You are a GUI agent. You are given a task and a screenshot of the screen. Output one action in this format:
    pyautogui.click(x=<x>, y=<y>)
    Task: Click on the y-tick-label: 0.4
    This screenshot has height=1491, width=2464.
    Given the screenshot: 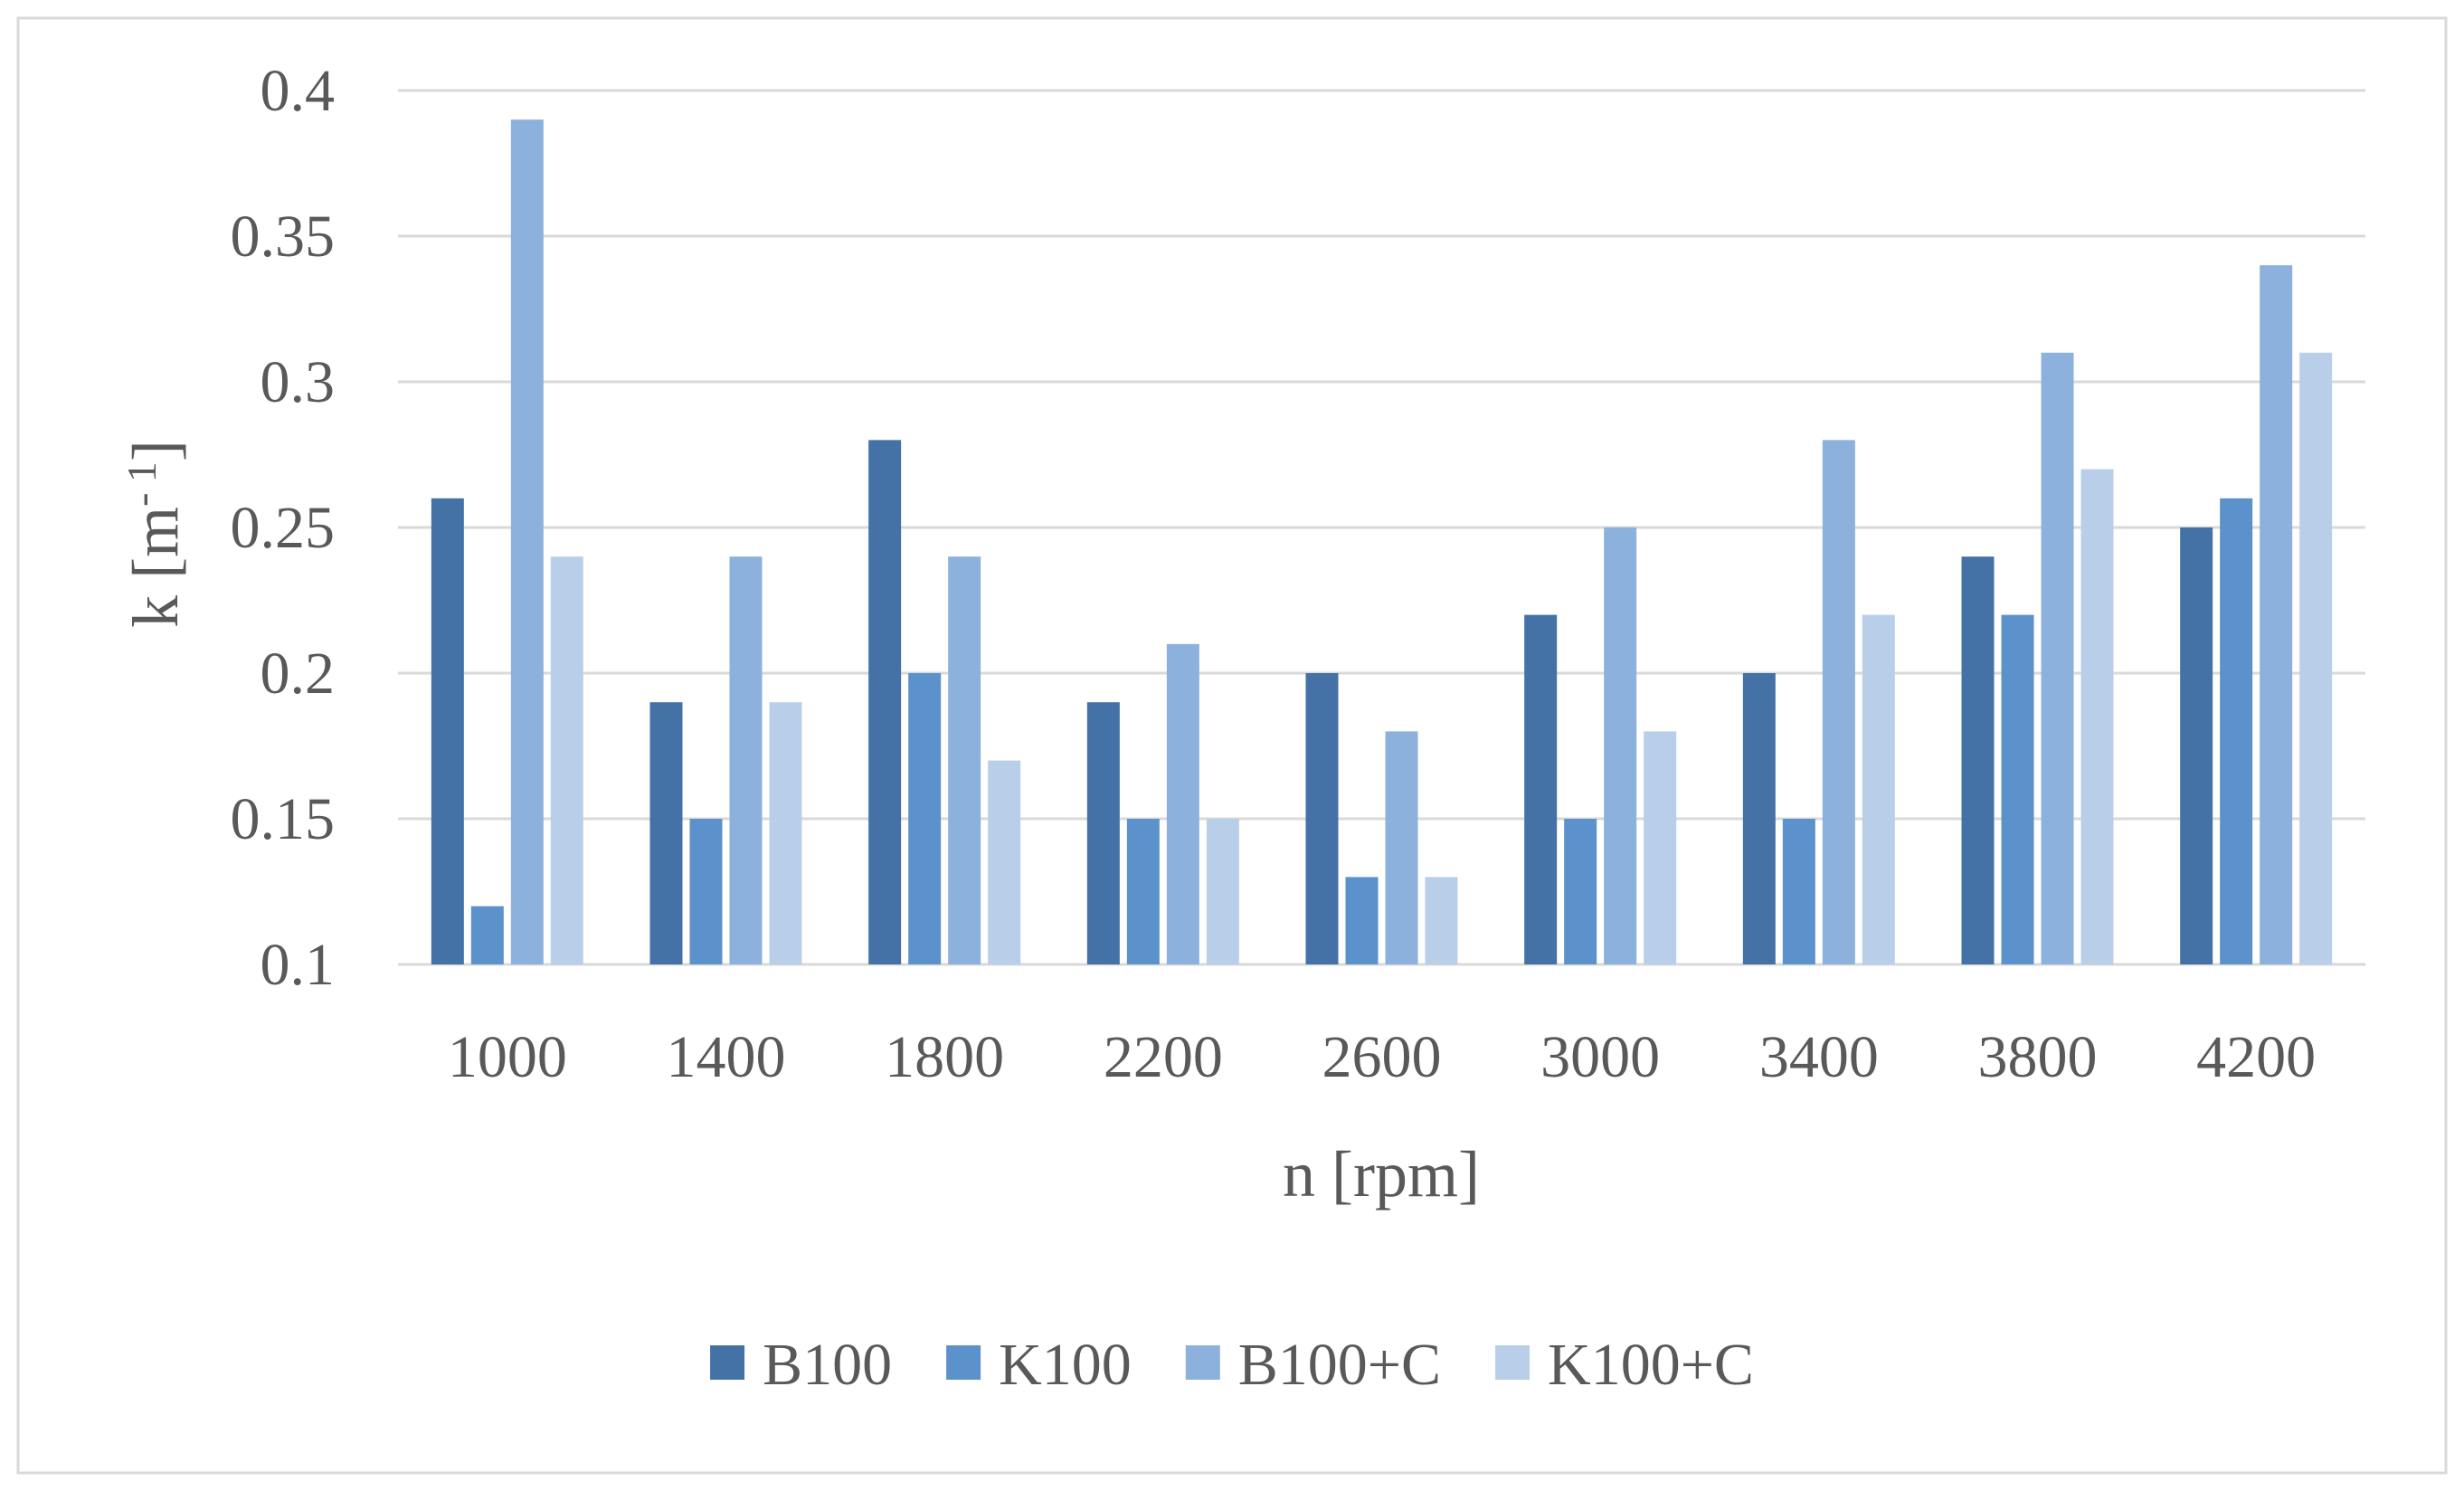 What is the action you would take?
    pyautogui.click(x=298, y=91)
    